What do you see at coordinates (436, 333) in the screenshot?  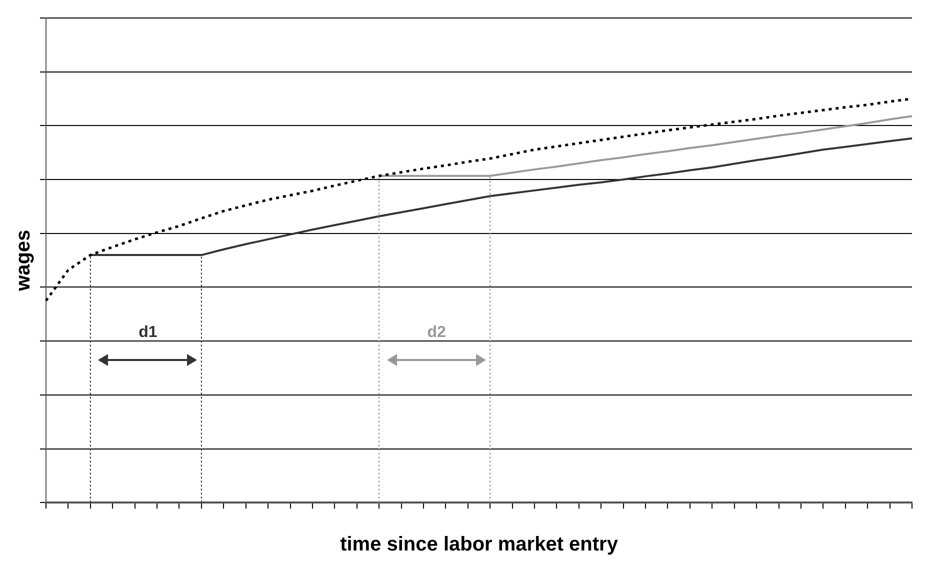 I see `annotation: d2` at bounding box center [436, 333].